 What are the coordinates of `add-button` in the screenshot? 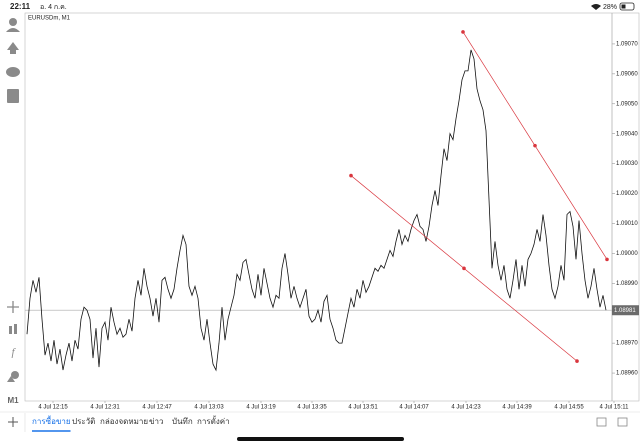 It's located at (13, 422).